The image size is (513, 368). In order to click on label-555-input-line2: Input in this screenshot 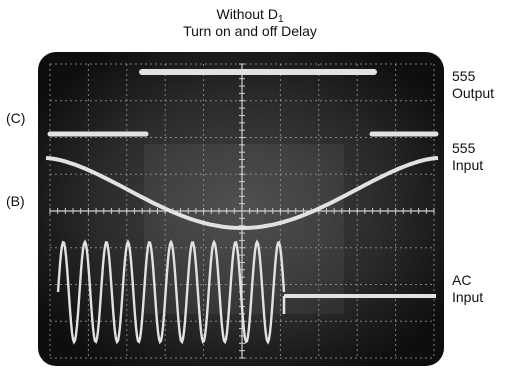, I will do `click(468, 165)`.